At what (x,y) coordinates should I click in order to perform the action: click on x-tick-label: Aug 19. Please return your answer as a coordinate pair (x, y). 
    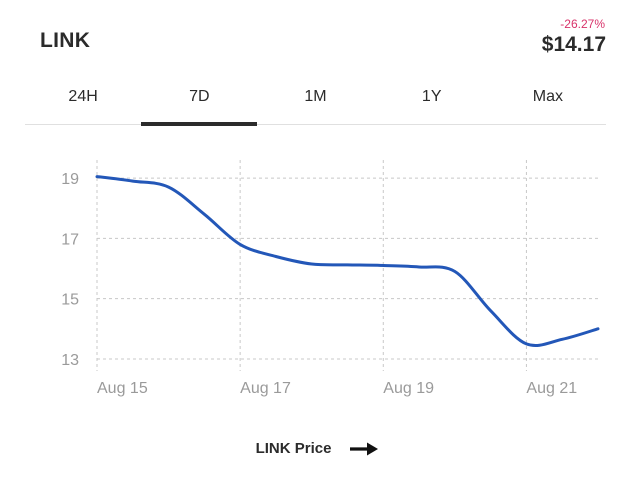
    Looking at the image, I should click on (408, 388).